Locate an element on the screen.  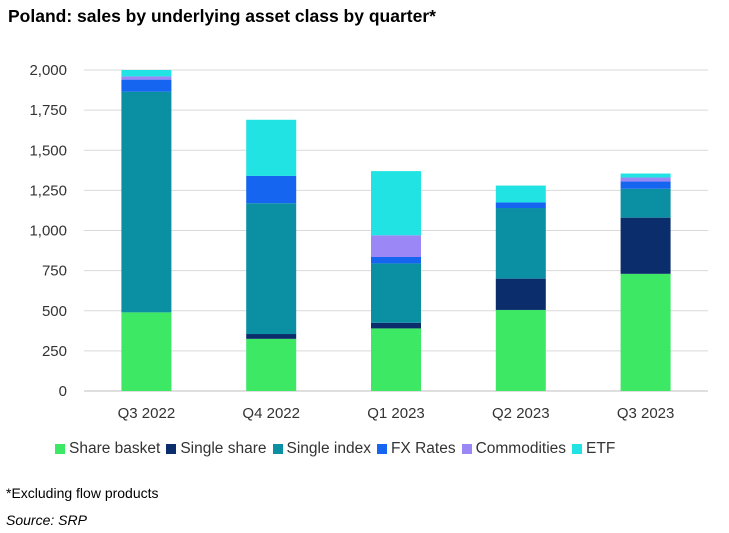
x-tick-label: Q1 2023 is located at coordinates (396, 413).